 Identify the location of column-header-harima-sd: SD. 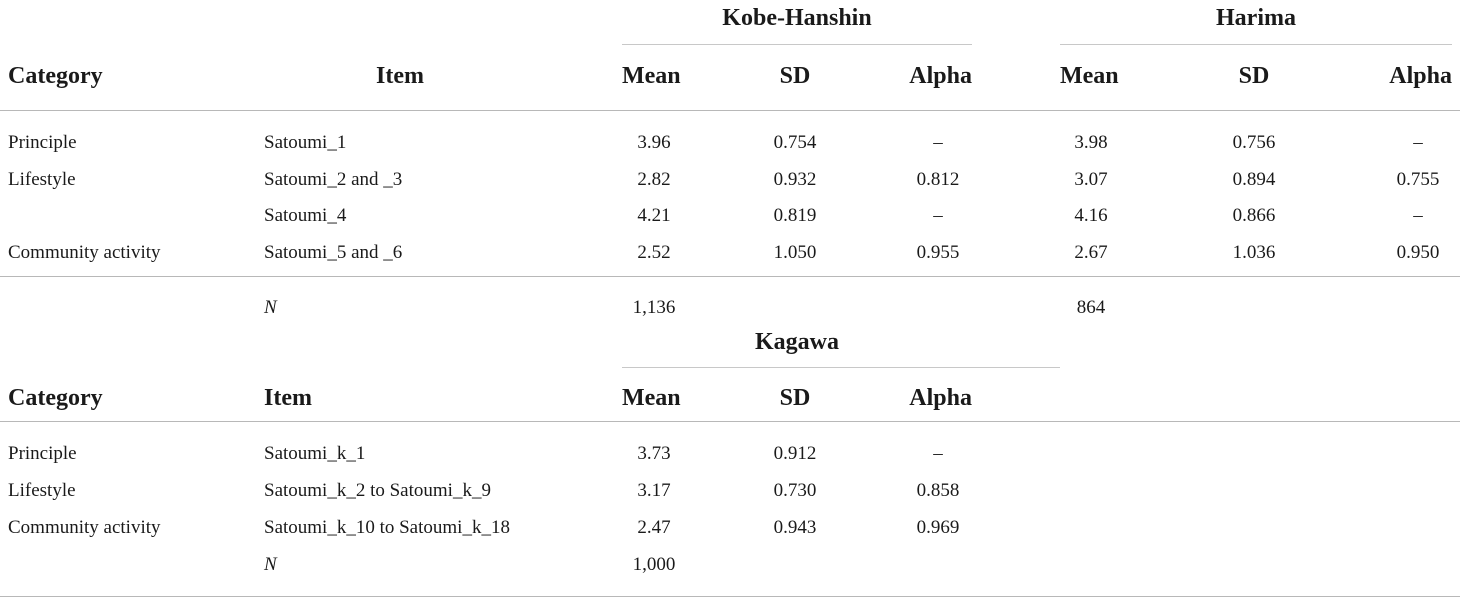
(1254, 76).